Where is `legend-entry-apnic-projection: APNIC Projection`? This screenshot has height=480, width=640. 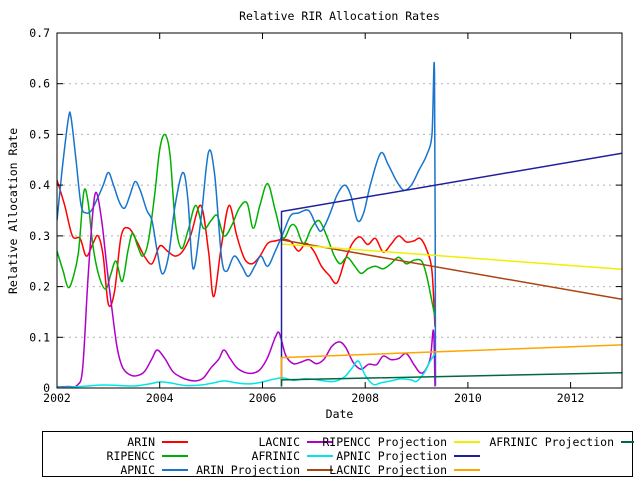 legend-entry-apnic-projection: APNIC Projection is located at coordinates (400, 456).